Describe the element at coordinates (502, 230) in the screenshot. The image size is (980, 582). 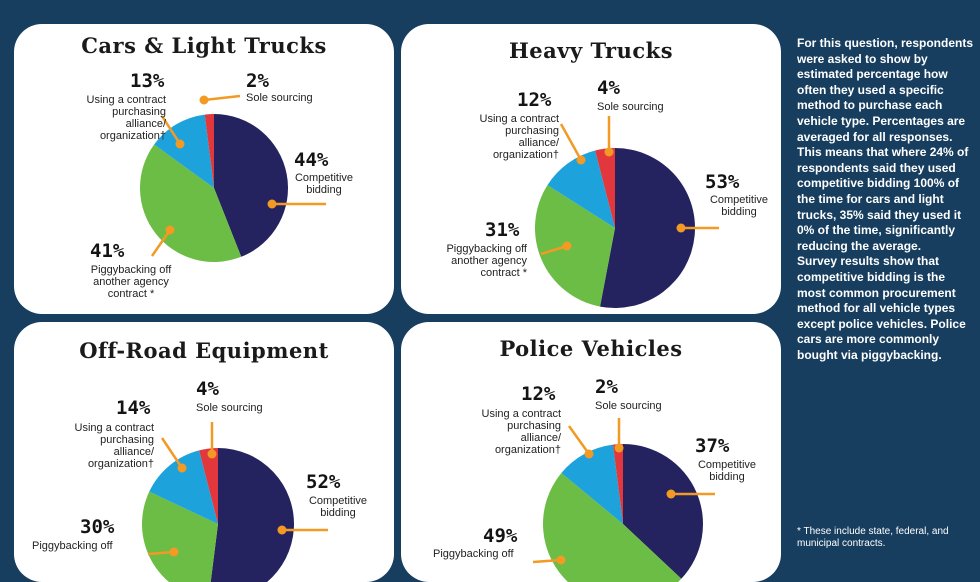
I see `pct-piggyback: 31%` at that location.